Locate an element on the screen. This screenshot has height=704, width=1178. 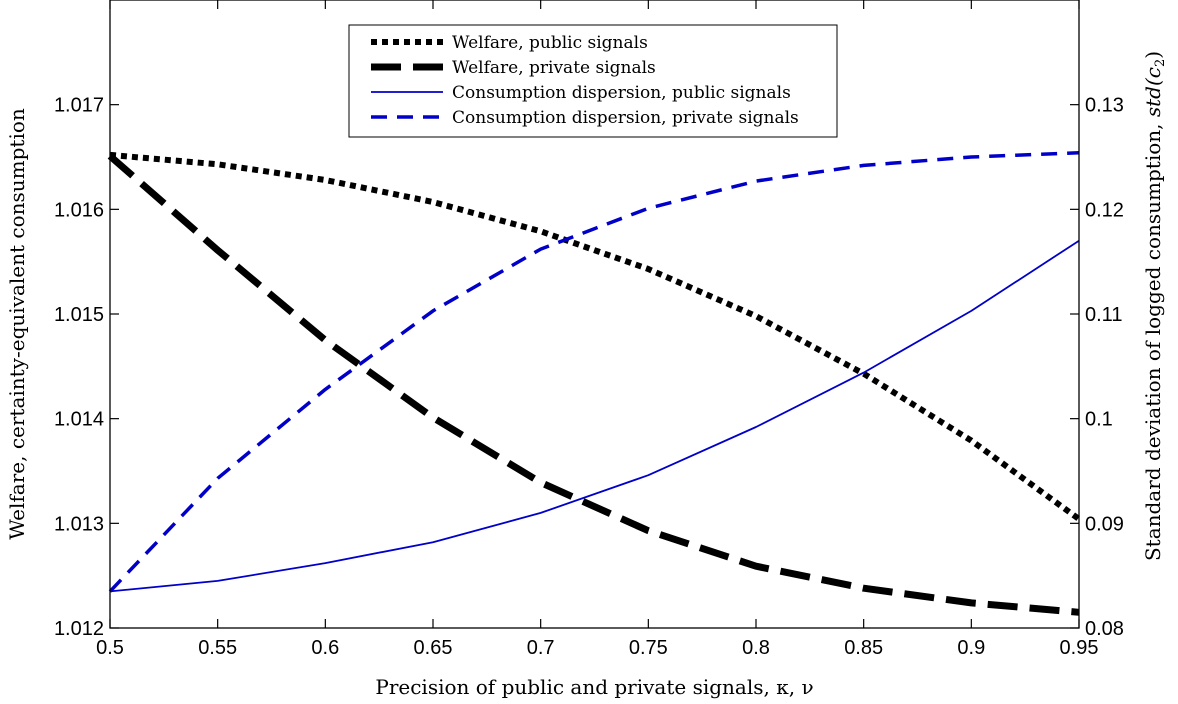
y-right-tick-label: 0.12 is located at coordinates (1104, 210).